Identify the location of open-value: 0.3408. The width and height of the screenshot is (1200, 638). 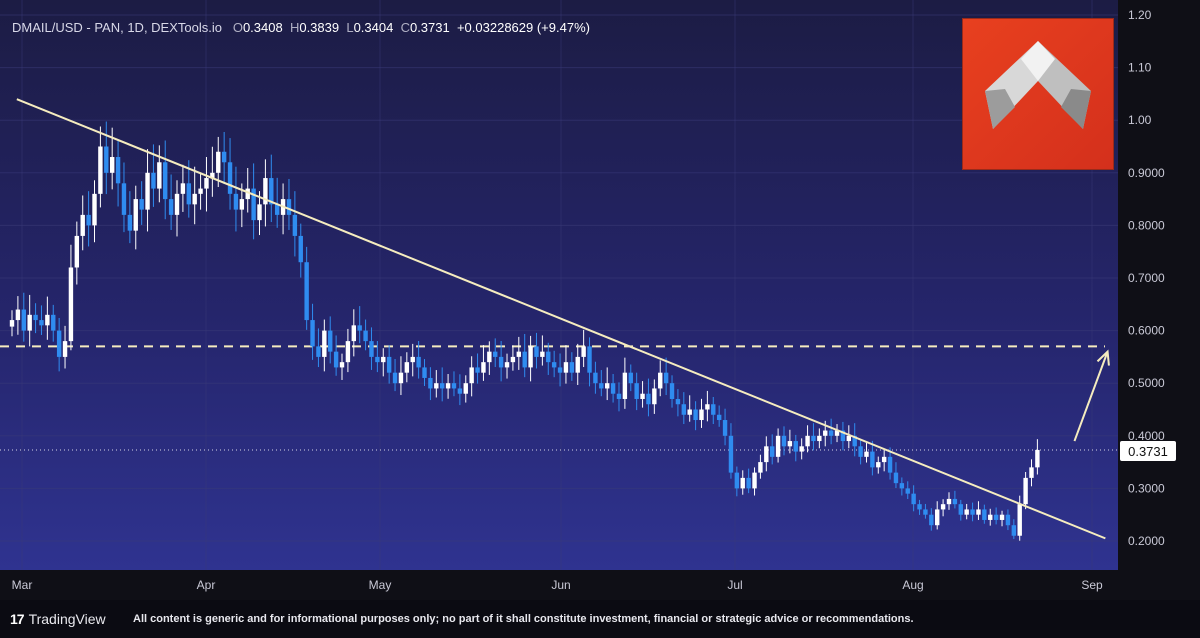
(262, 27).